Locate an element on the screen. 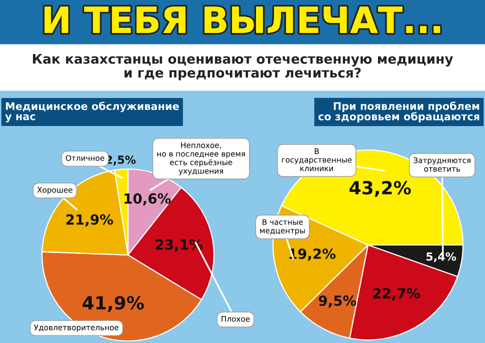  data-label: 22,7% is located at coordinates (396, 294).